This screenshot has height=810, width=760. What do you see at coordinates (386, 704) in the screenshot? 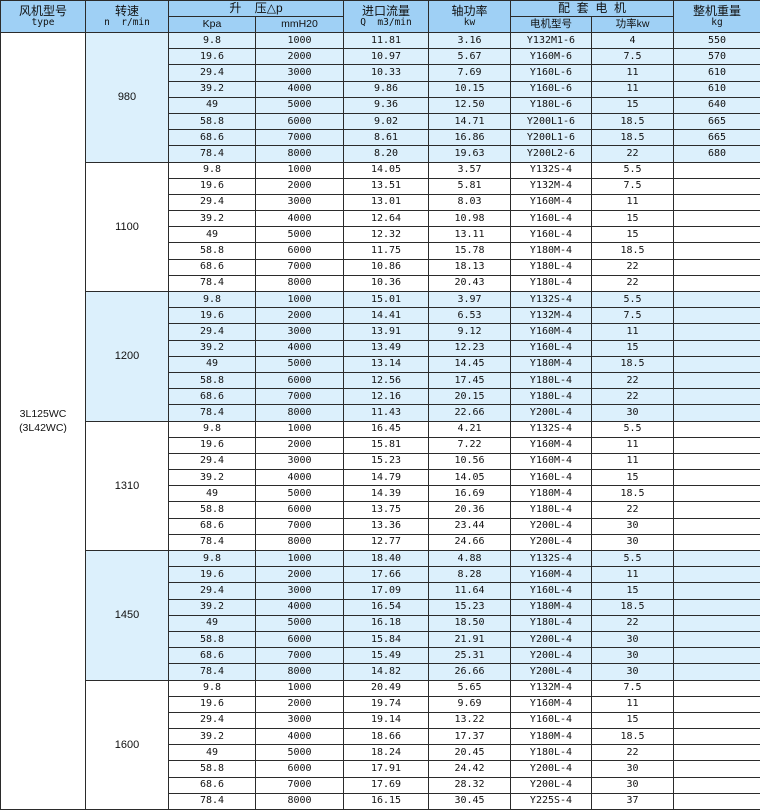
I see `flow-cell: 19.74` at bounding box center [386, 704].